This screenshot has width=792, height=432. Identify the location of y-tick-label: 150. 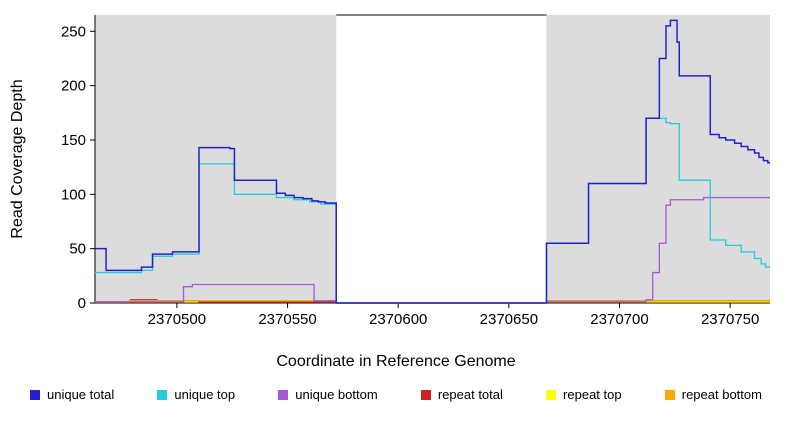
(73, 140).